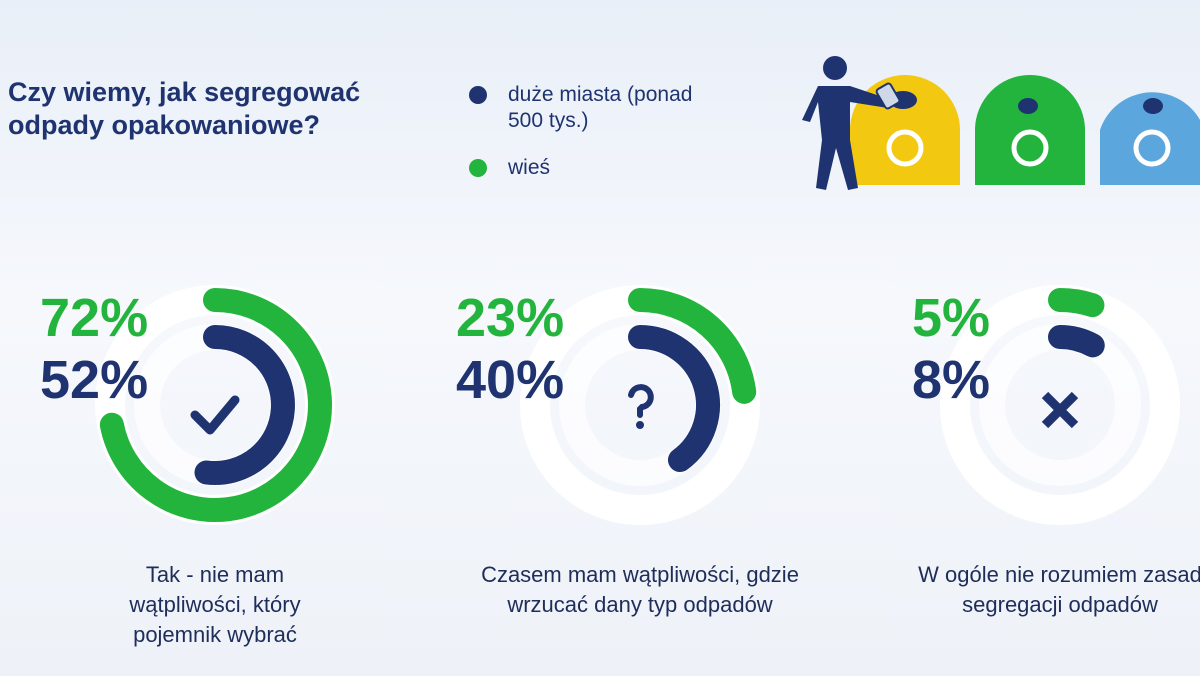  What do you see at coordinates (529, 167) in the screenshot?
I see `legend-label: wieś` at bounding box center [529, 167].